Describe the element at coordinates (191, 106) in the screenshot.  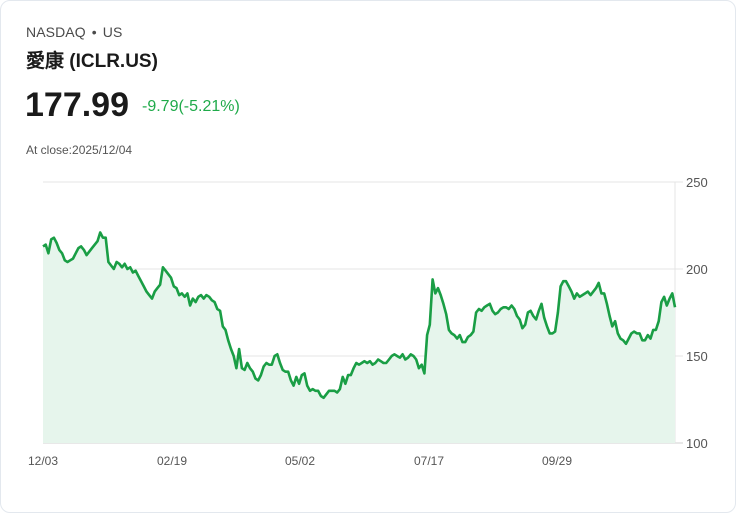
I see `price-change: -9.79(-5.21%)` at that location.